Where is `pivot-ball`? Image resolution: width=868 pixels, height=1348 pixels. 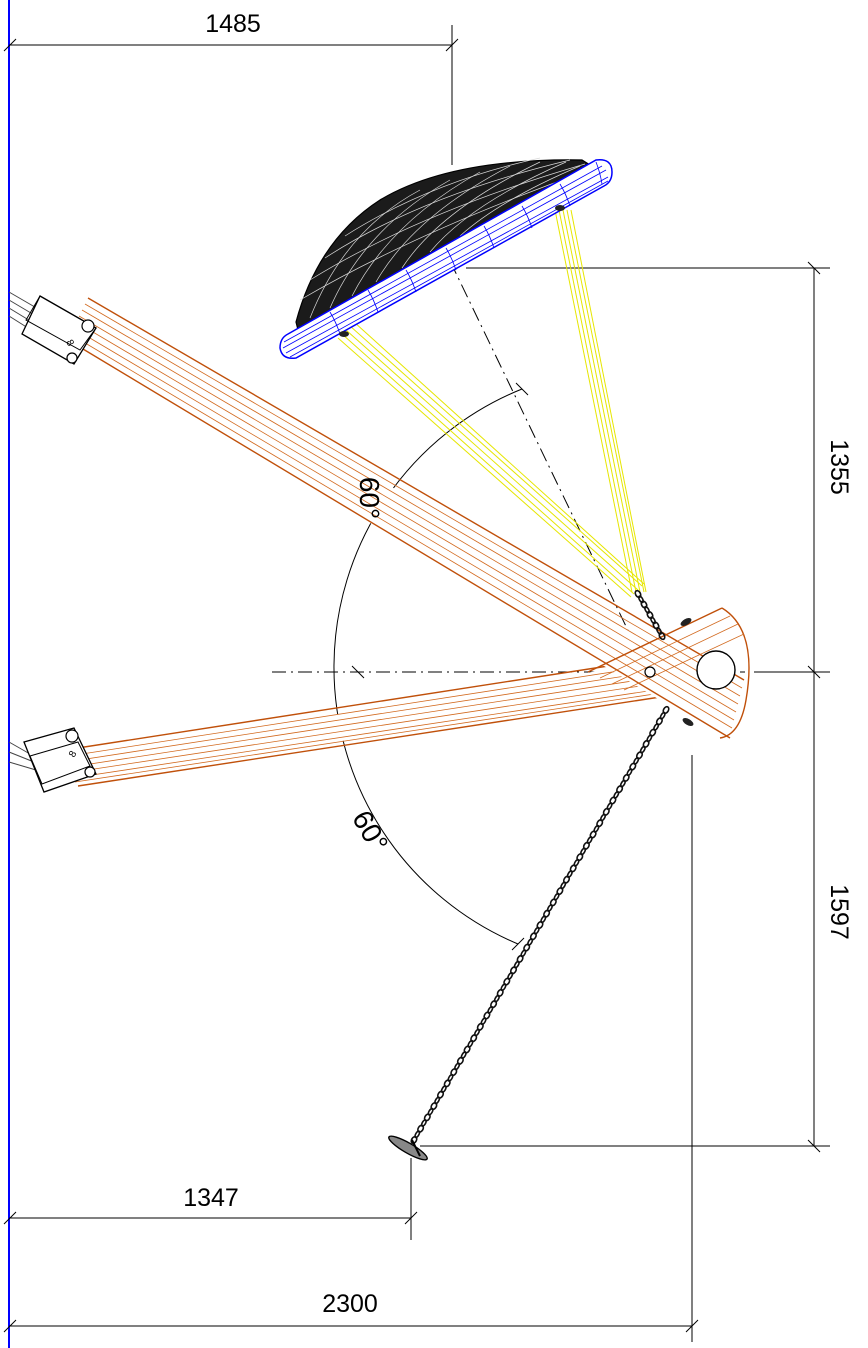 pivot-ball is located at coordinates (716, 670).